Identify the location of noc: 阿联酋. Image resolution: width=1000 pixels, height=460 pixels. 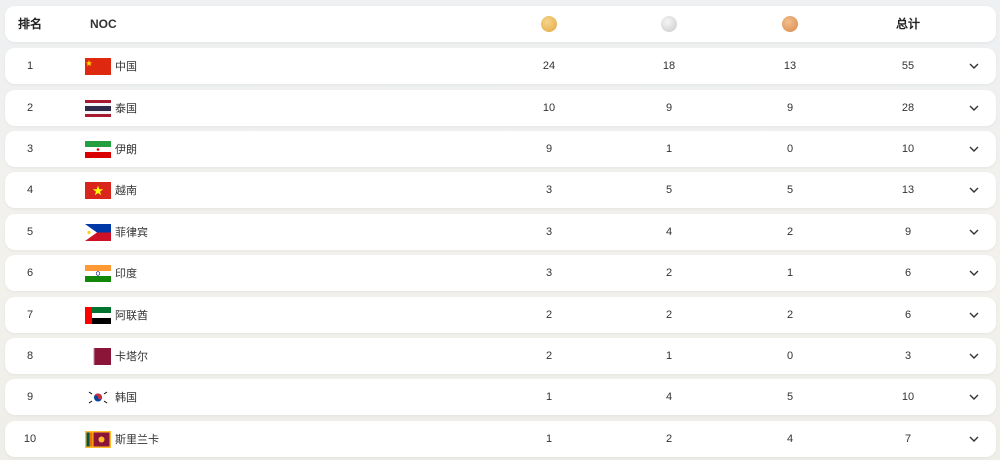
(116, 315).